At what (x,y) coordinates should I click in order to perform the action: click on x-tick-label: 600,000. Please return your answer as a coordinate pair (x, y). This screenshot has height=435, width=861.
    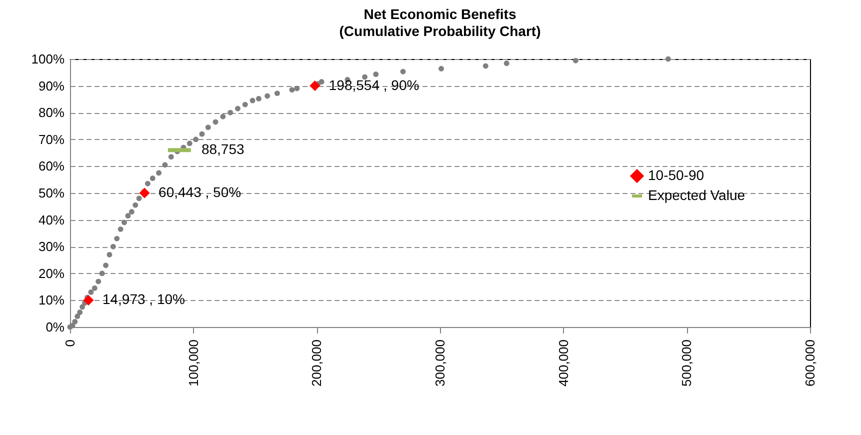
    Looking at the image, I should click on (810, 363).